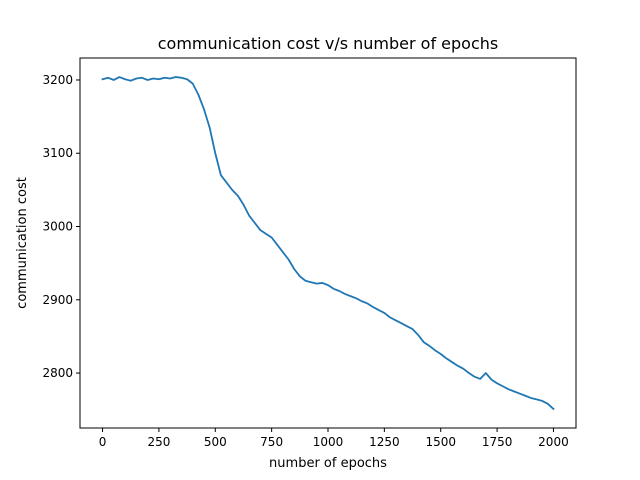  What do you see at coordinates (158, 442) in the screenshot?
I see `x-tick-label: 250` at bounding box center [158, 442].